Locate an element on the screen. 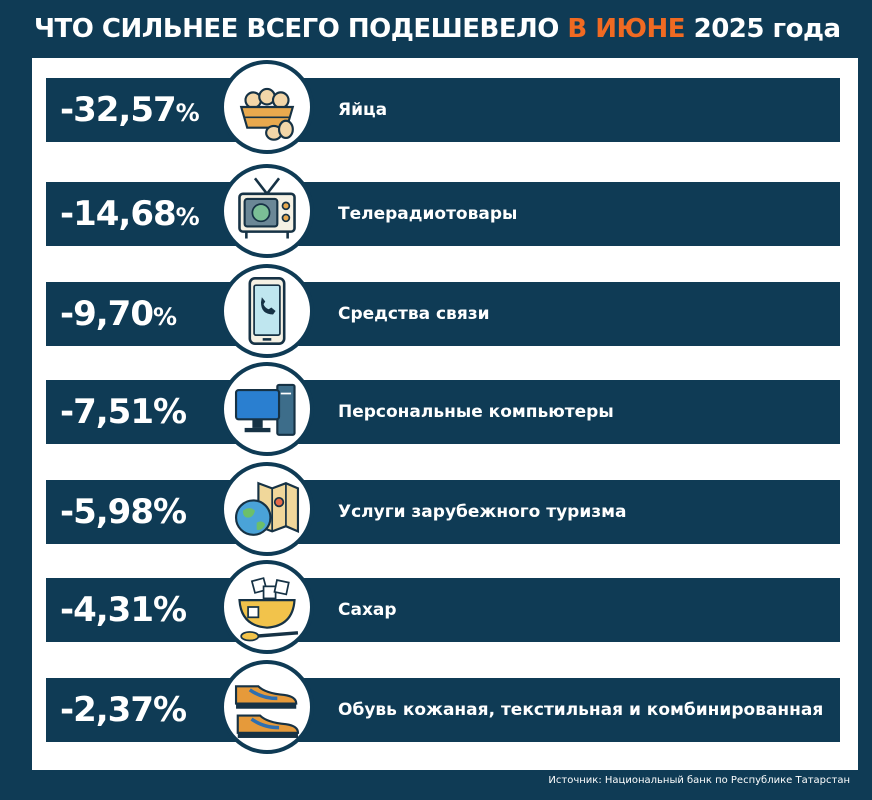  value-label: -7,51% is located at coordinates (123, 412).